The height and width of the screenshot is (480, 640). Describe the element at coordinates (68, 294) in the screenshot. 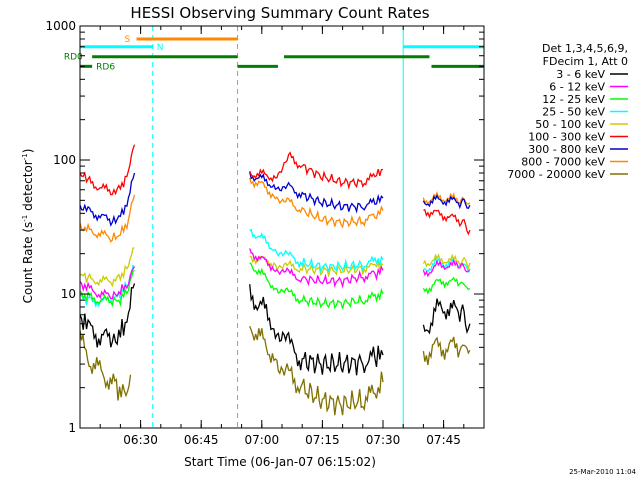

I see `y-tick-label-1: 10` at that location.